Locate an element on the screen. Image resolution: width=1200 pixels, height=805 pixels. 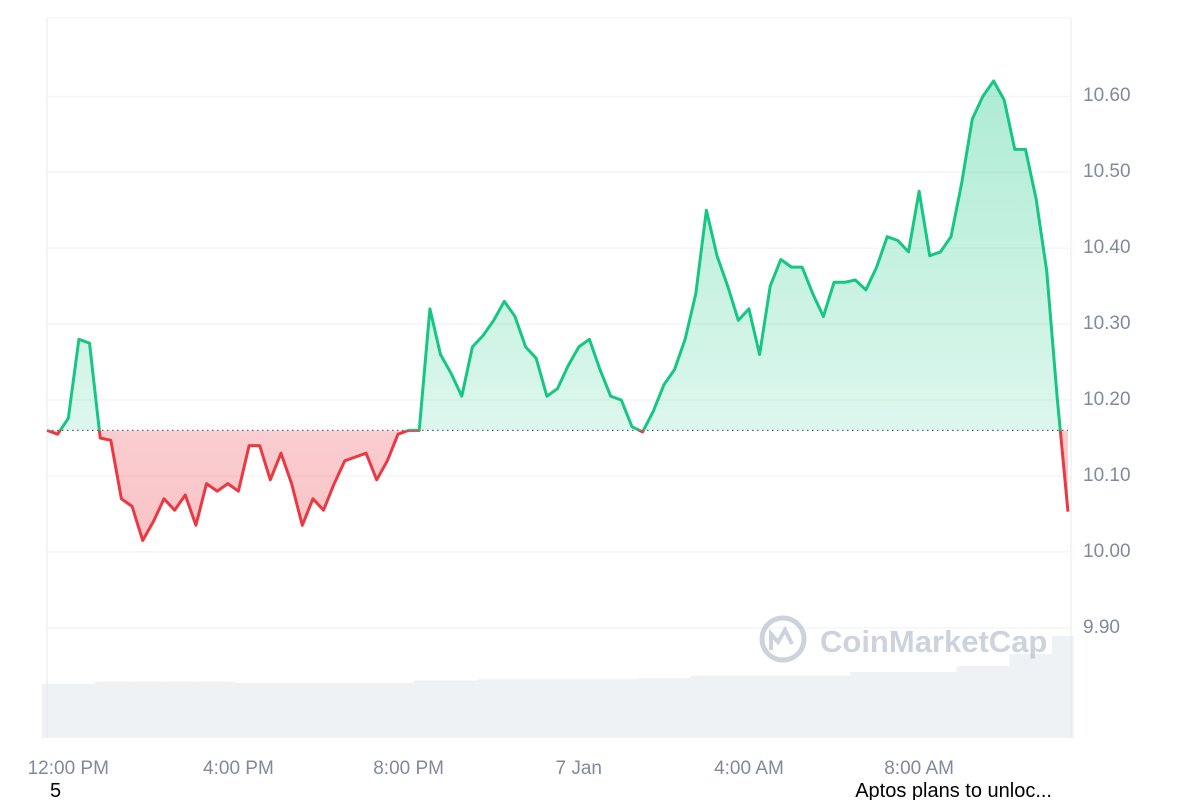
watermark-text: CoinMarketCap is located at coordinates (933, 641).